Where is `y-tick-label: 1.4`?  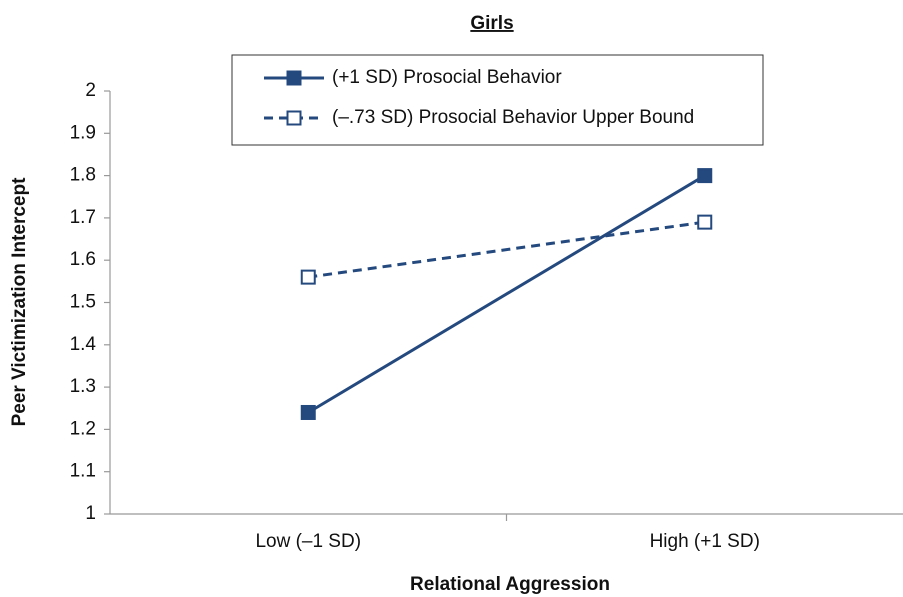 y-tick-label: 1.4 is located at coordinates (83, 344).